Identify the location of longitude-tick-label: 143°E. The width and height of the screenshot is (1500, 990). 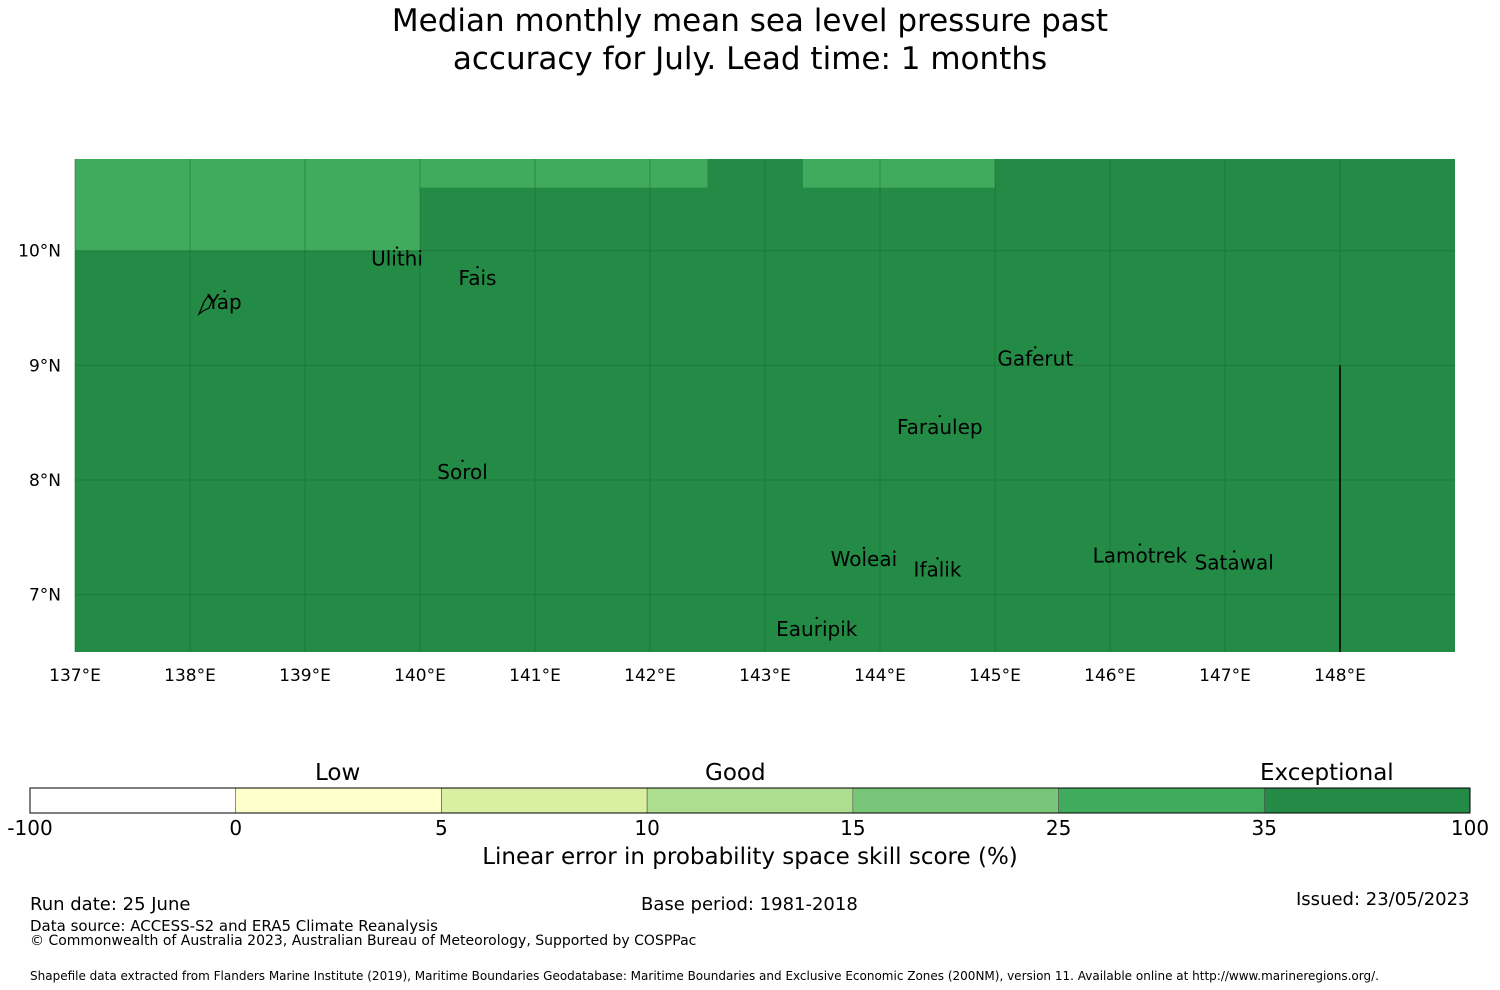
(765, 676).